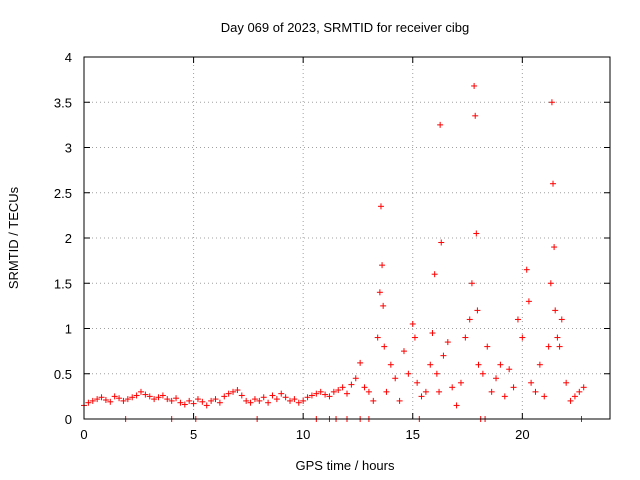 The height and width of the screenshot is (480, 640). I want to click on y-axis-label: SRMTID / TECUs, so click(13, 237).